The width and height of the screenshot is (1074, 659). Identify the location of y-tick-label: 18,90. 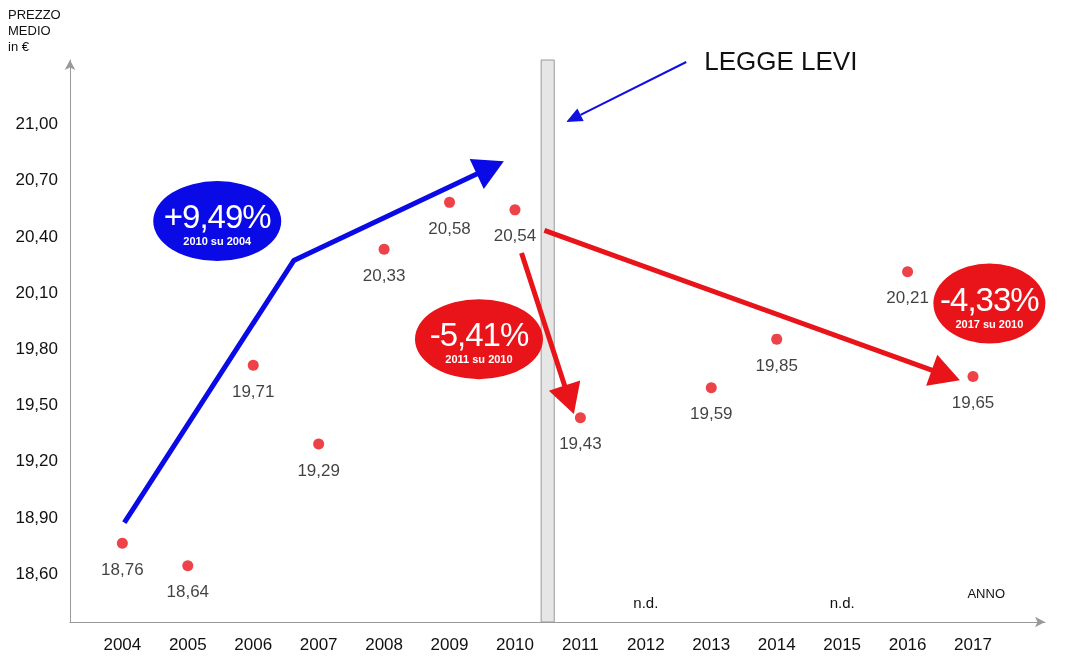
(36, 517).